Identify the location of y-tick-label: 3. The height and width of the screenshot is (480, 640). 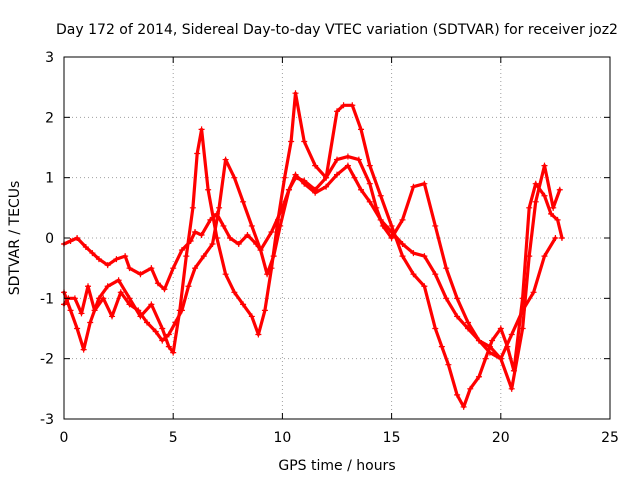
(49, 58).